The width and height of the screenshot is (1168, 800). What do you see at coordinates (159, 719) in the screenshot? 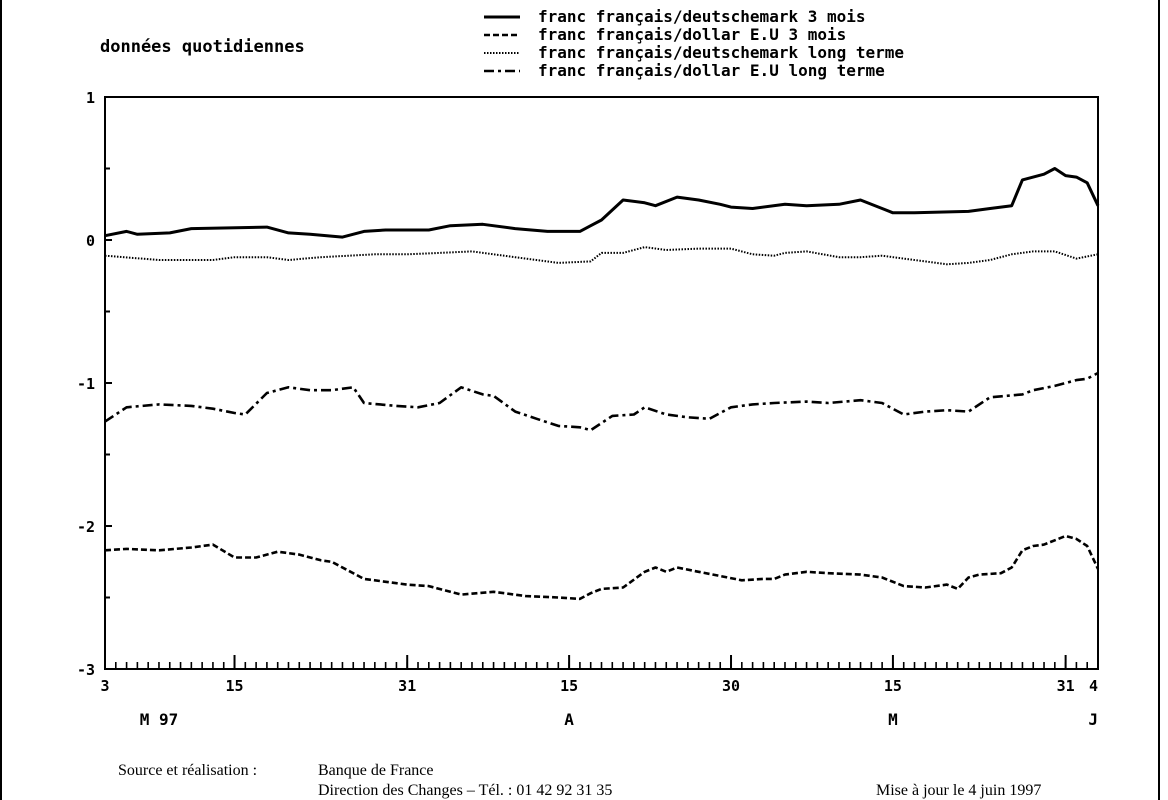
I see `month-label: M 97` at bounding box center [159, 719].